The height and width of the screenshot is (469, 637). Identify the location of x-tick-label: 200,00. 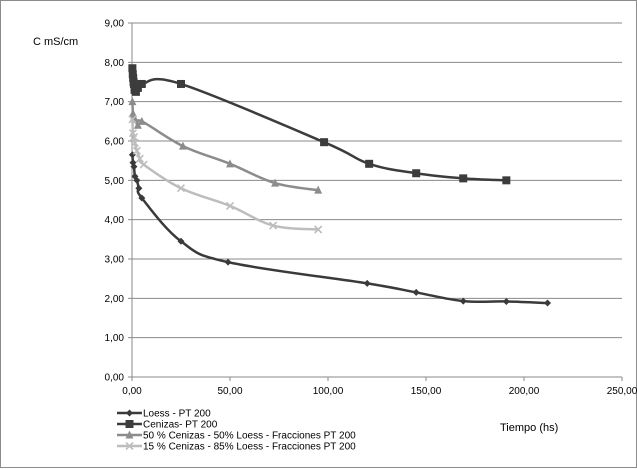
(524, 391).